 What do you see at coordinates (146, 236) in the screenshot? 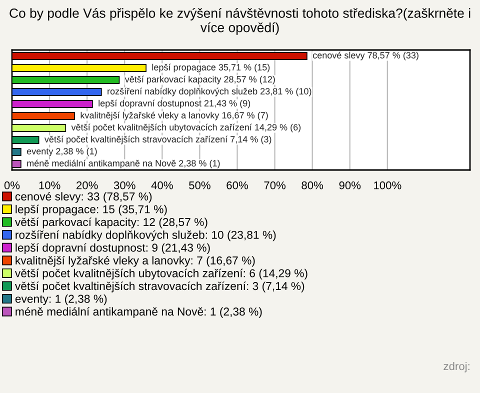
I see `legend-label: rozšíření nabídky doplňkových služeb: 10 (23,81 %)` at bounding box center [146, 236].